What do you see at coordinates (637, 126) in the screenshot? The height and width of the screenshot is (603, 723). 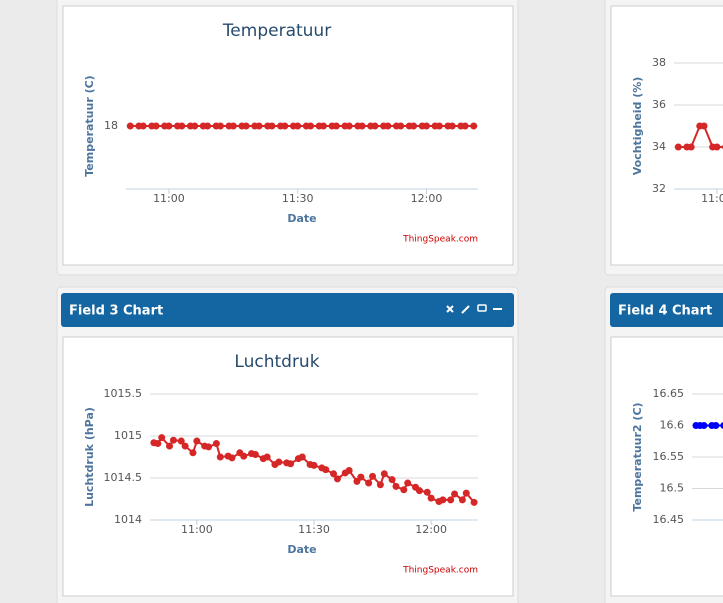 I see `y-axis-title: Vochtigheid (%)` at bounding box center [637, 126].